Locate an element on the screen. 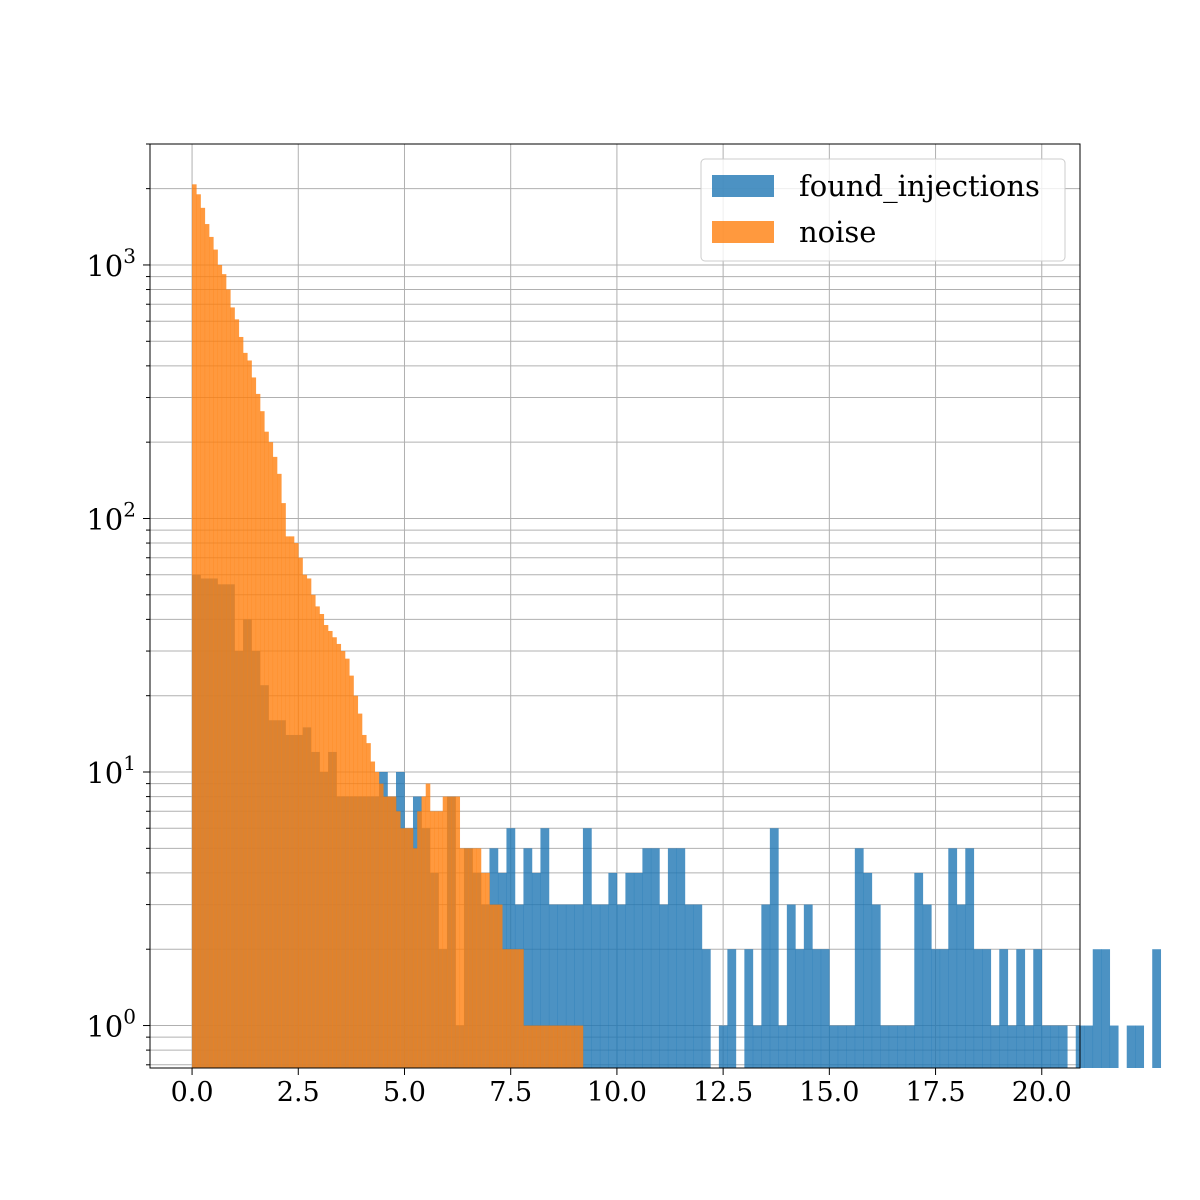 Image resolution: width=1200 pixels, height=1200 pixels. x-tick-label-1: 2.5 is located at coordinates (298, 1092).